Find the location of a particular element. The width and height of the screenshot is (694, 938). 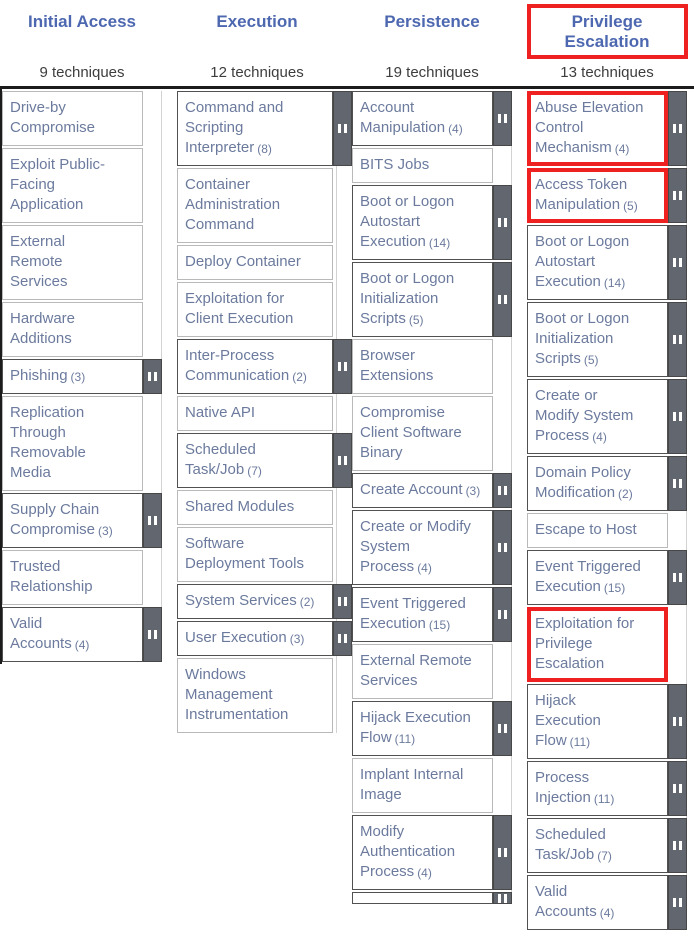

technique-cell: Hardware Additions is located at coordinates (81, 329).